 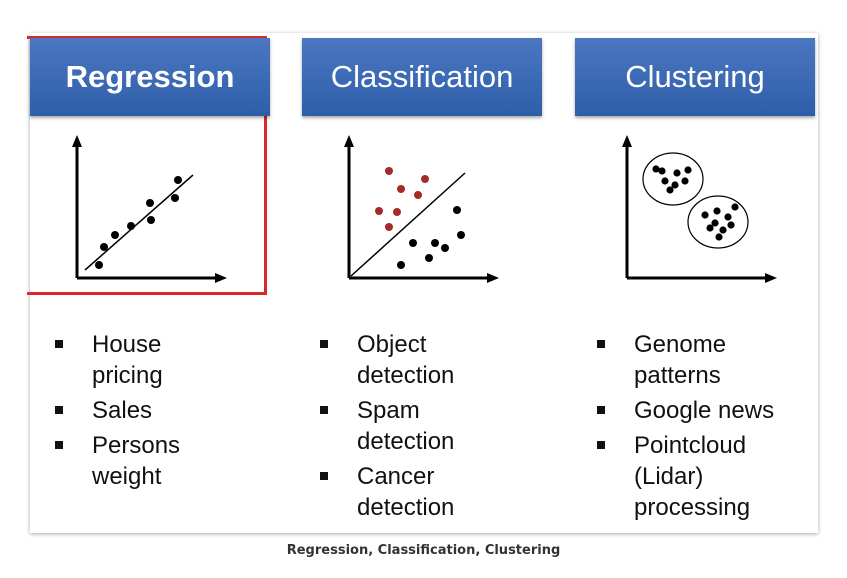 I want to click on cluster-1-points, so click(x=672, y=179).